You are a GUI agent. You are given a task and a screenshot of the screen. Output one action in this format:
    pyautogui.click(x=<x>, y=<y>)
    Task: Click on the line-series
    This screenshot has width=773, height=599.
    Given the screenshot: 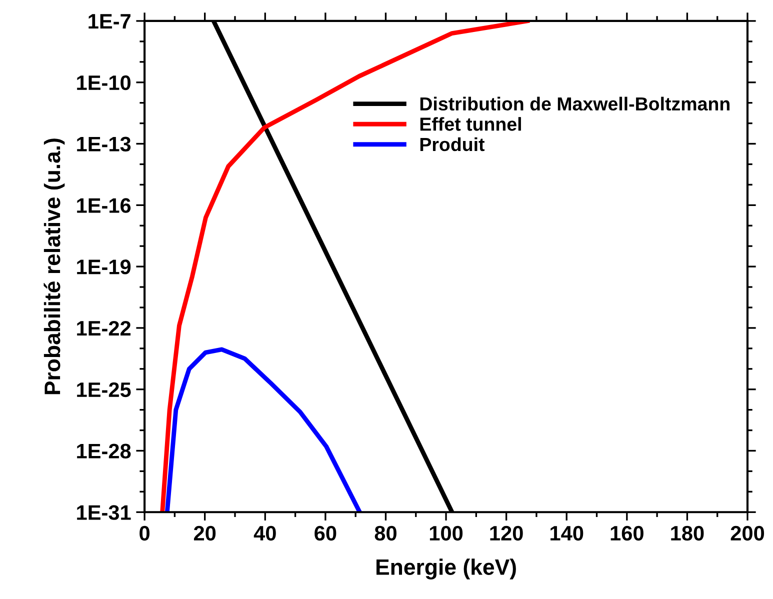 What is the action you would take?
    pyautogui.click(x=263, y=429)
    